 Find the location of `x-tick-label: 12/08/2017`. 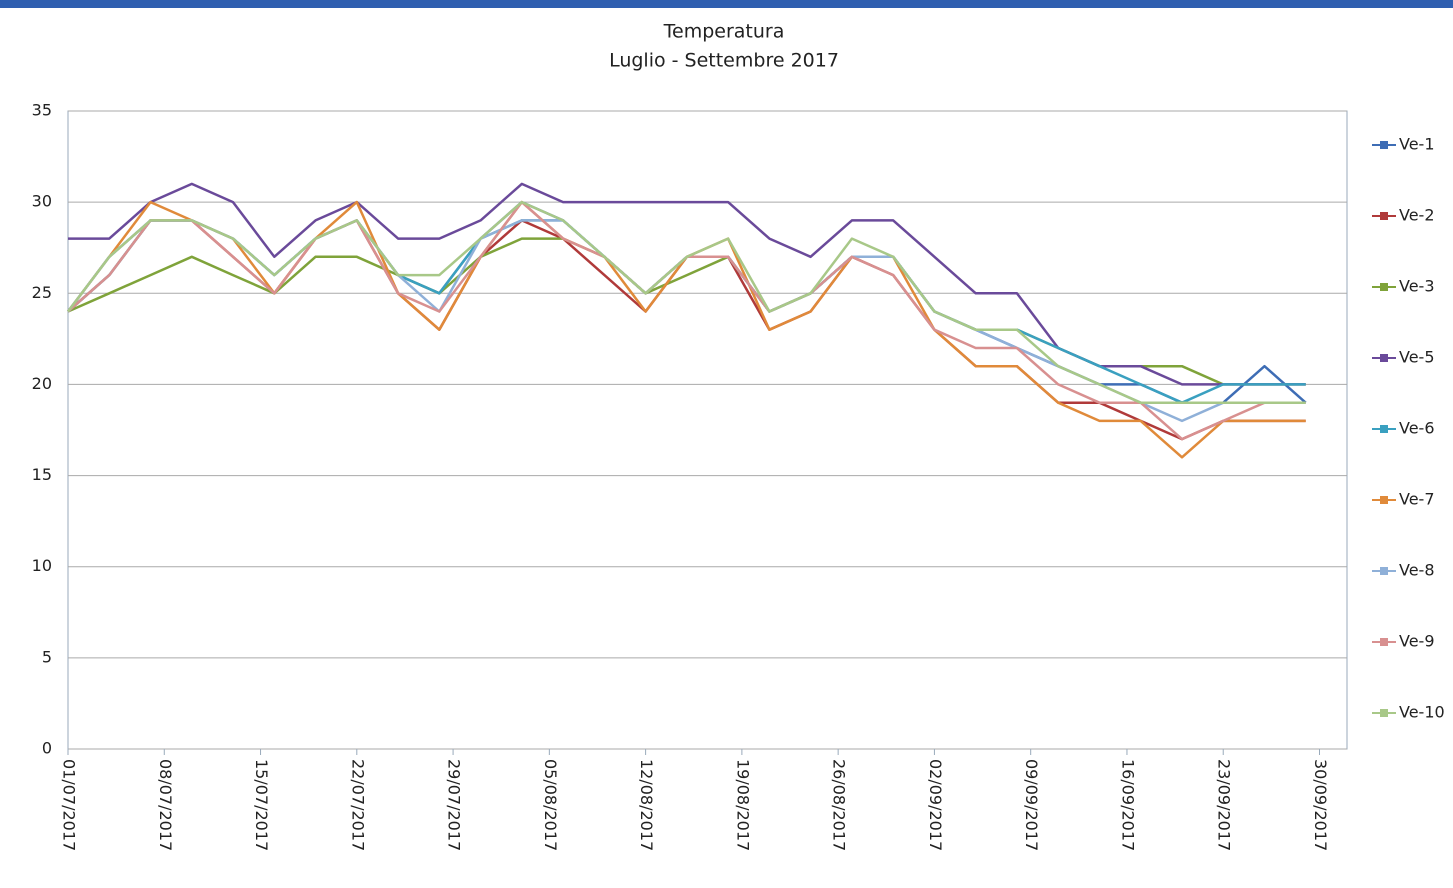

x-tick-label: 12/08/2017 is located at coordinates (646, 805).